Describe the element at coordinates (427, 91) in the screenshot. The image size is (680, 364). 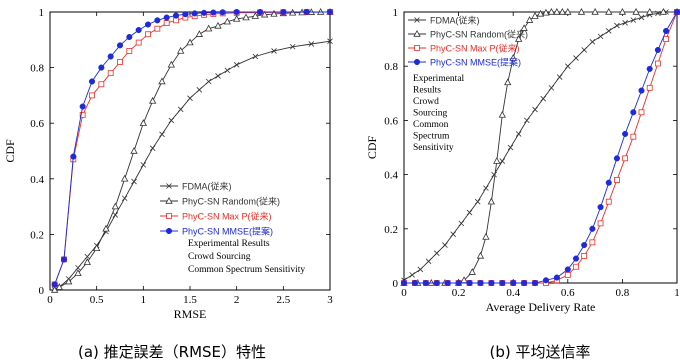
I see `annotation-line: Results` at that location.